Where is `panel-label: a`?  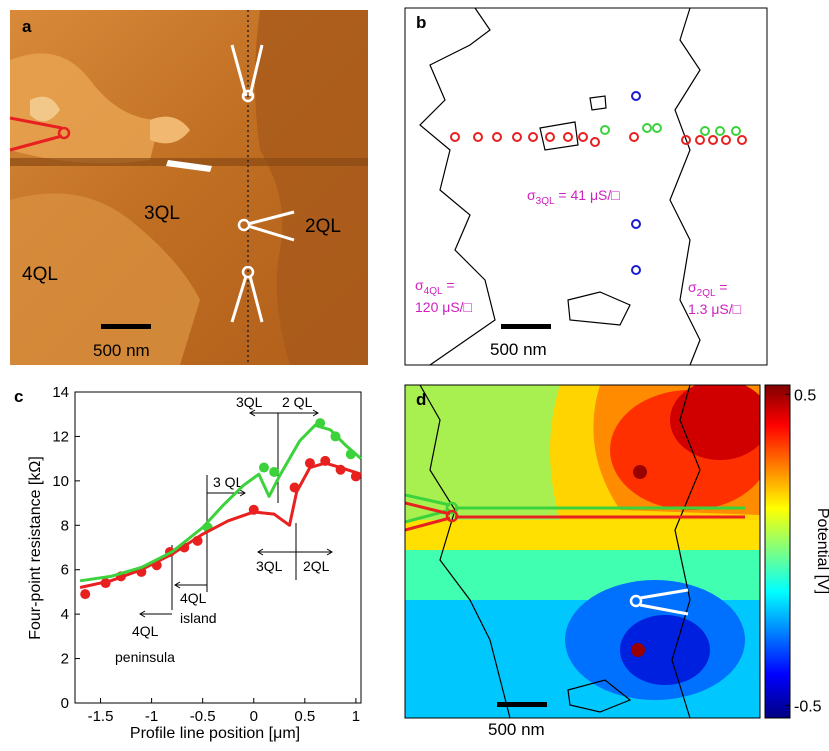 panel-label: a is located at coordinates (27, 26).